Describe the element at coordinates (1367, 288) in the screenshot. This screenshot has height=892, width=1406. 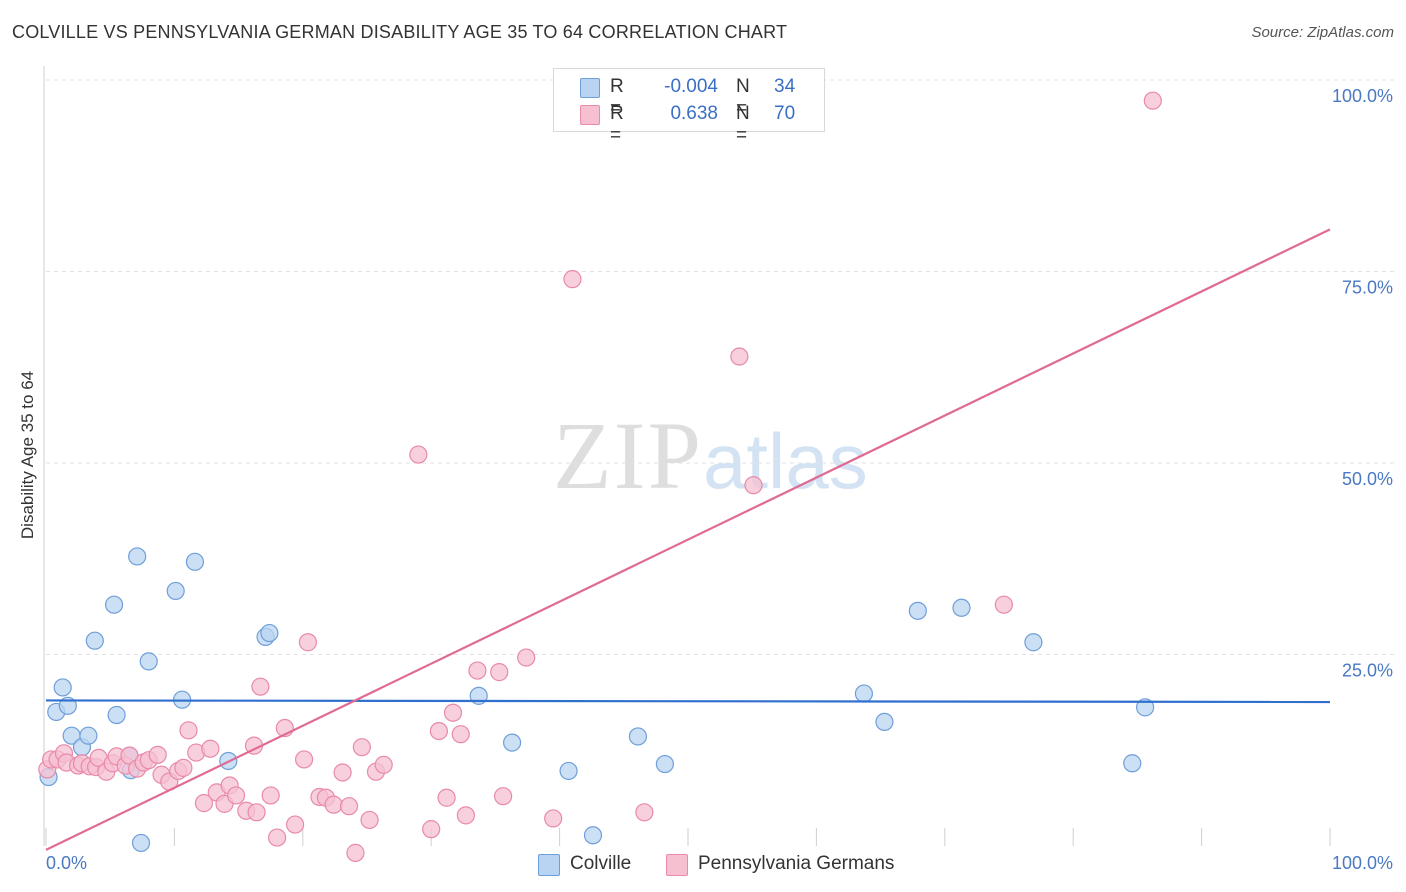
I see `y-tick-label: 75.0%` at that location.